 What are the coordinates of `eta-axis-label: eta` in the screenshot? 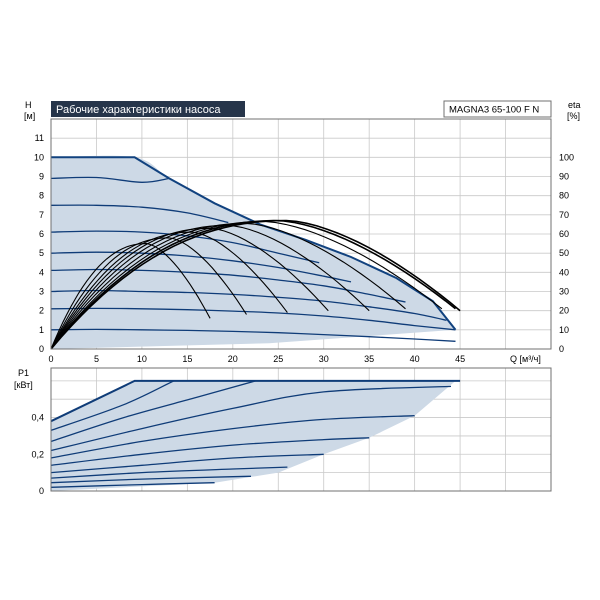 It's located at (574, 105).